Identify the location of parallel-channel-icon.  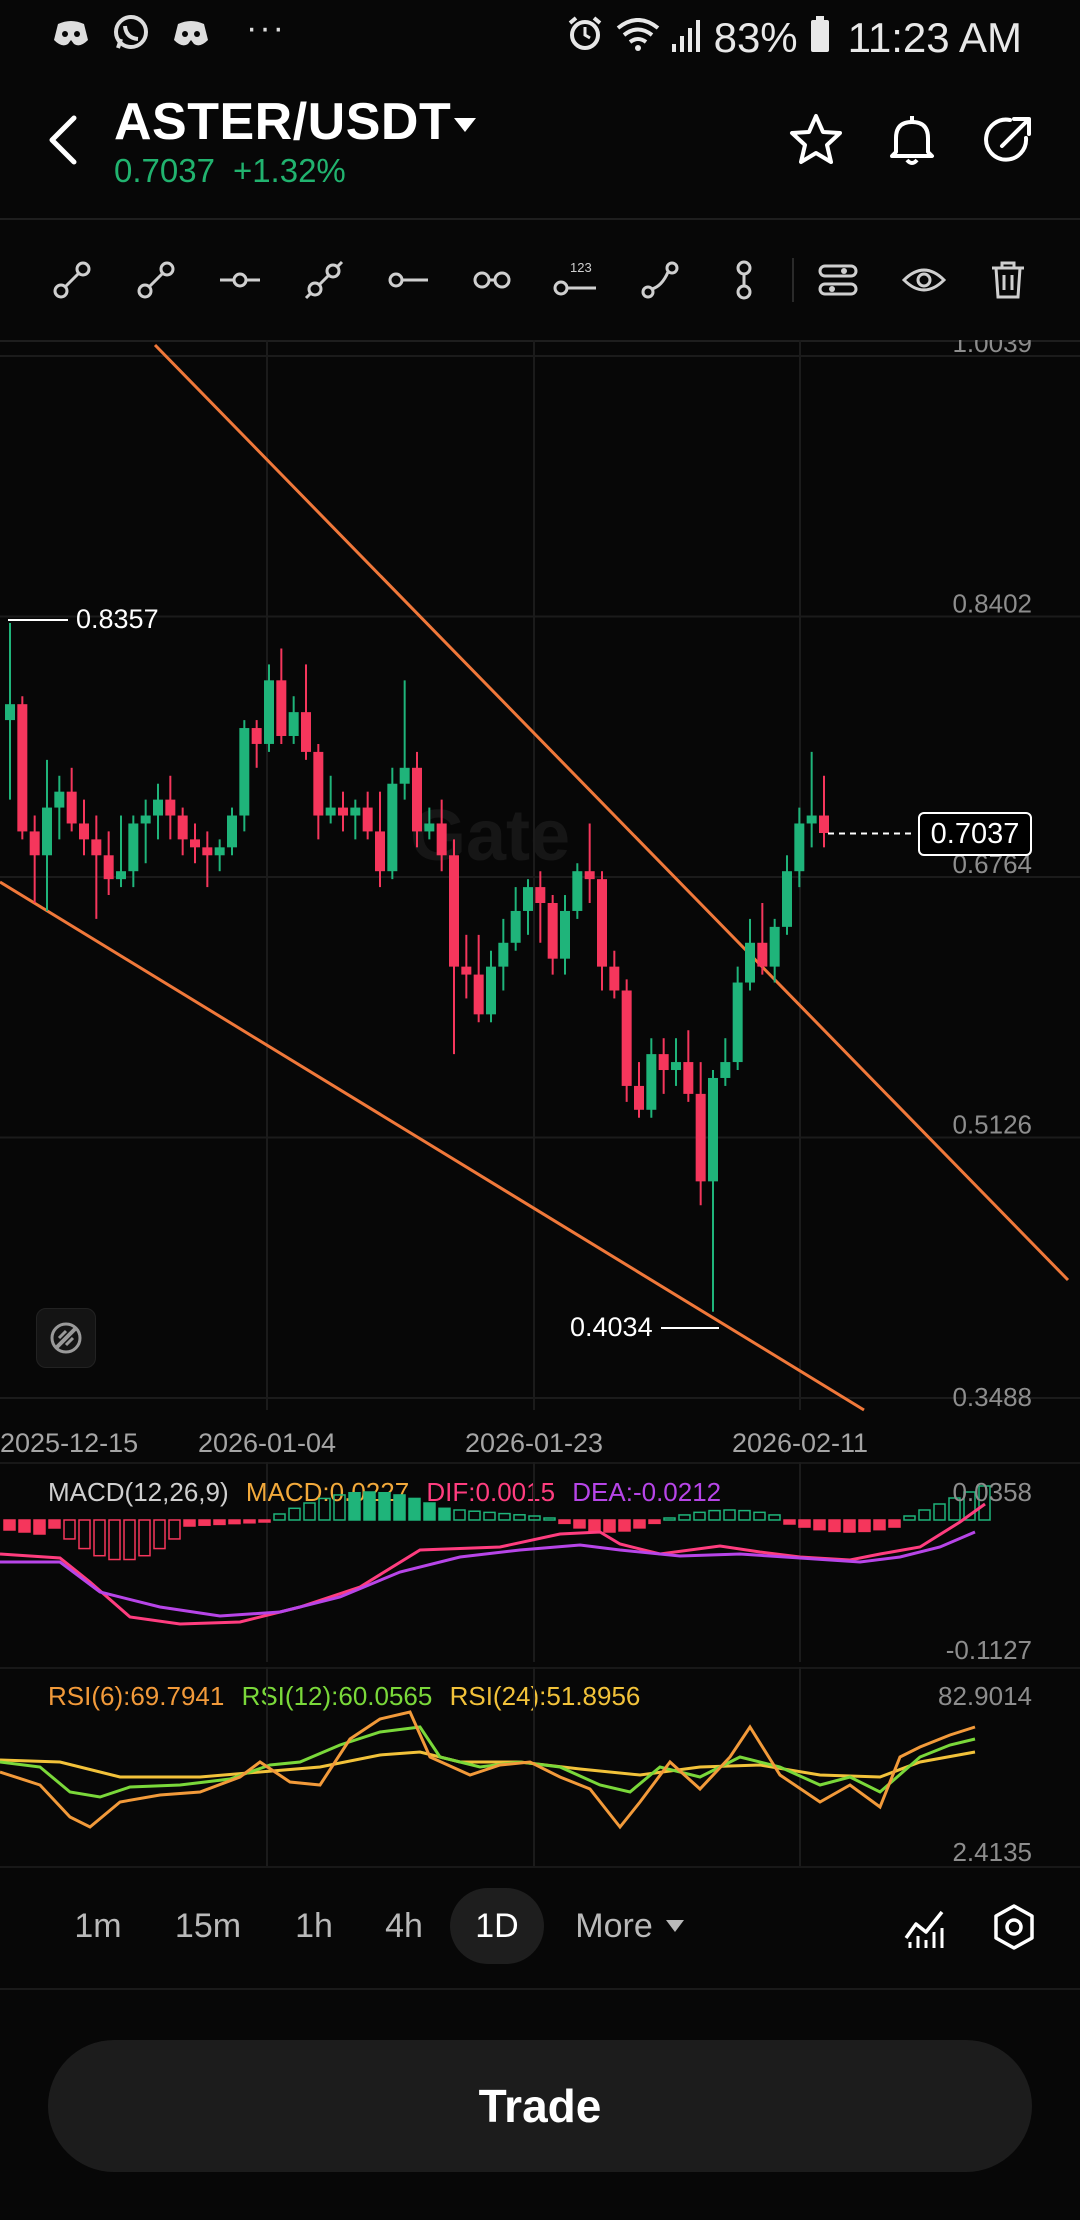
(492, 280).